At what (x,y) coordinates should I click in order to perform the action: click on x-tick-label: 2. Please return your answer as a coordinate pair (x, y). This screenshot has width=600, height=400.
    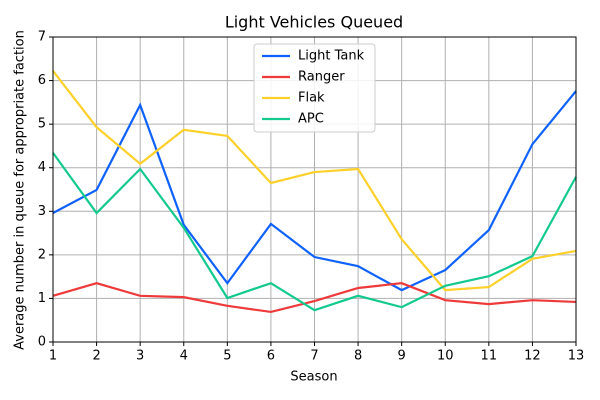
    Looking at the image, I should click on (96, 356).